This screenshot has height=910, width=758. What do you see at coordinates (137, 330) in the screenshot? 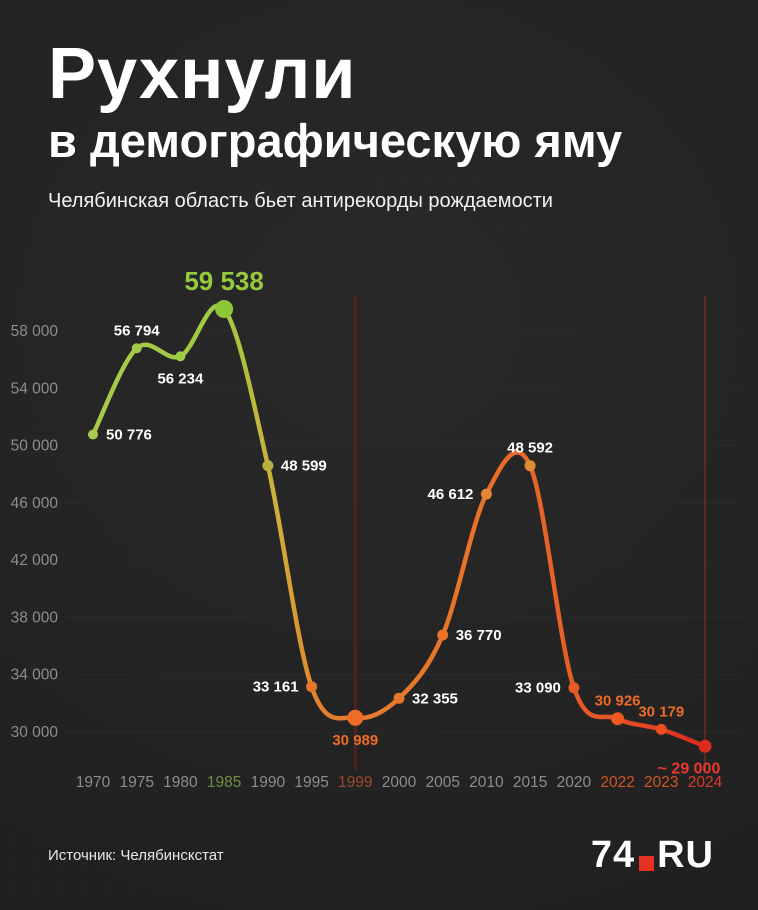
I see `data-point-label: 56 794` at bounding box center [137, 330].